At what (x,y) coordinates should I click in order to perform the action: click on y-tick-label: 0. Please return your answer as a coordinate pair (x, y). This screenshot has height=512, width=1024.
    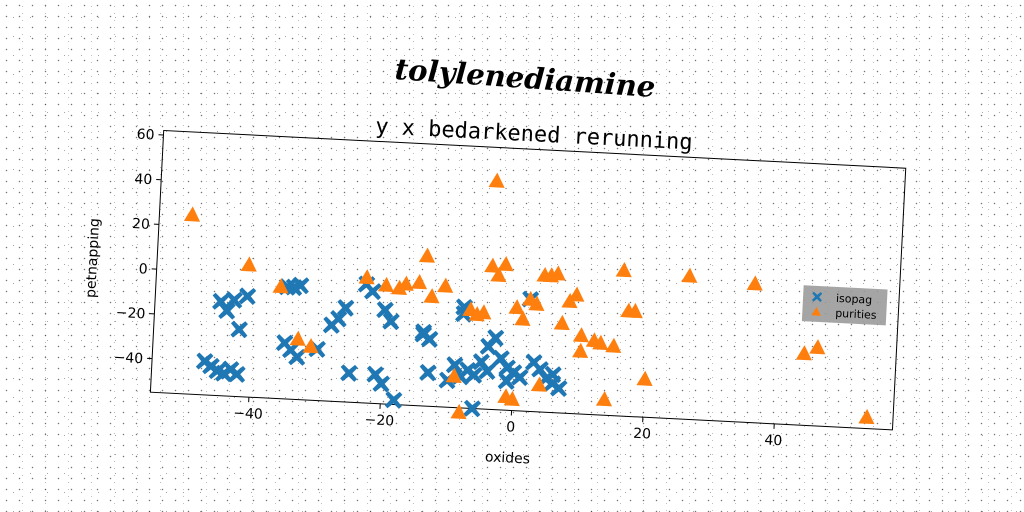
    Looking at the image, I should click on (143, 269).